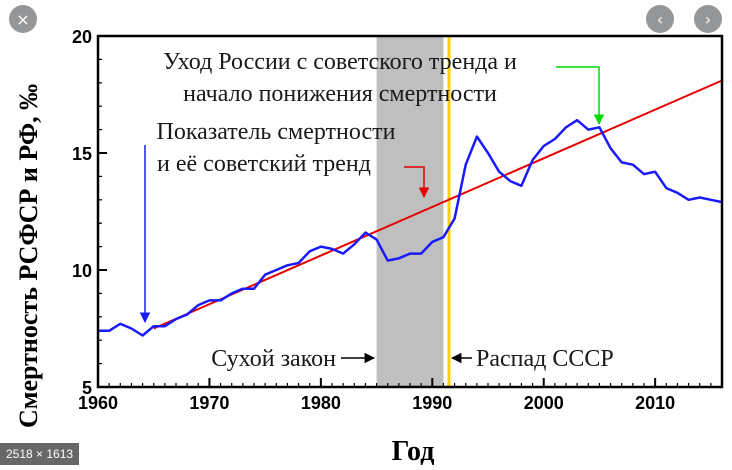 This screenshot has width=732, height=470. I want to click on arrow-red, so click(417, 182).